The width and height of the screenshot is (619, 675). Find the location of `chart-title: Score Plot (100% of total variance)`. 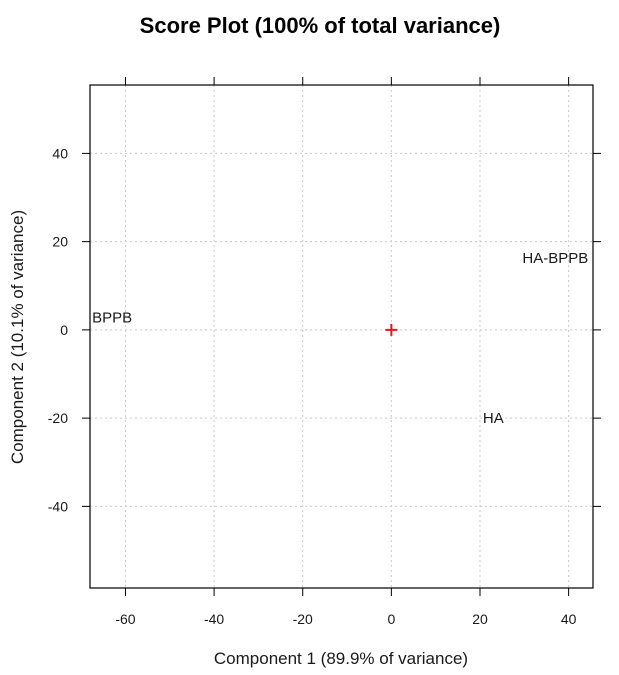

chart-title: Score Plot (100% of total variance) is located at coordinates (320, 25).